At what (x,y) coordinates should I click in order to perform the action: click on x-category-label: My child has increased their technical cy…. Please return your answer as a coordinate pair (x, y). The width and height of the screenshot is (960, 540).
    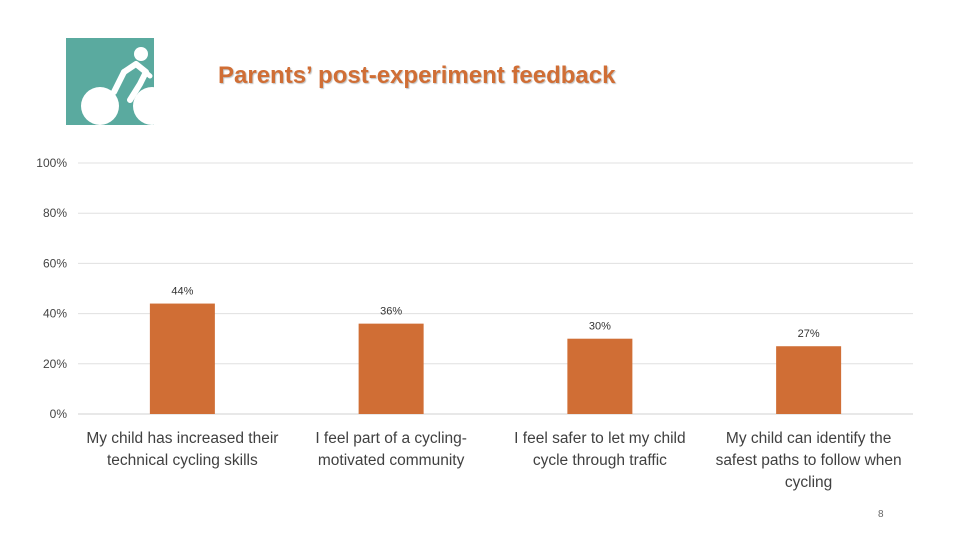
    Looking at the image, I should click on (182, 449).